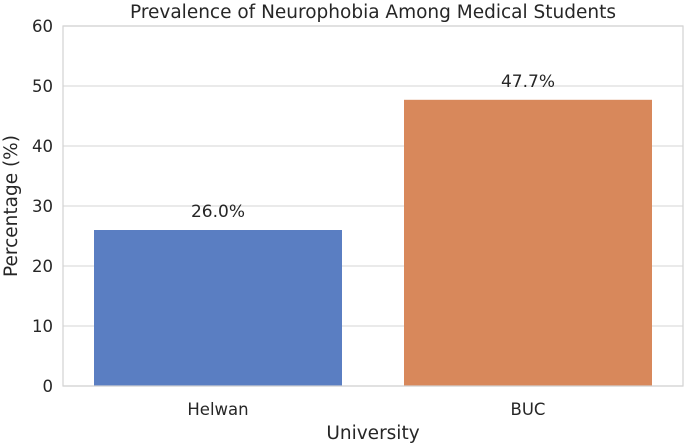 Image resolution: width=685 pixels, height=444 pixels. What do you see at coordinates (528, 409) in the screenshot?
I see `x-tick-label: BUC` at bounding box center [528, 409].